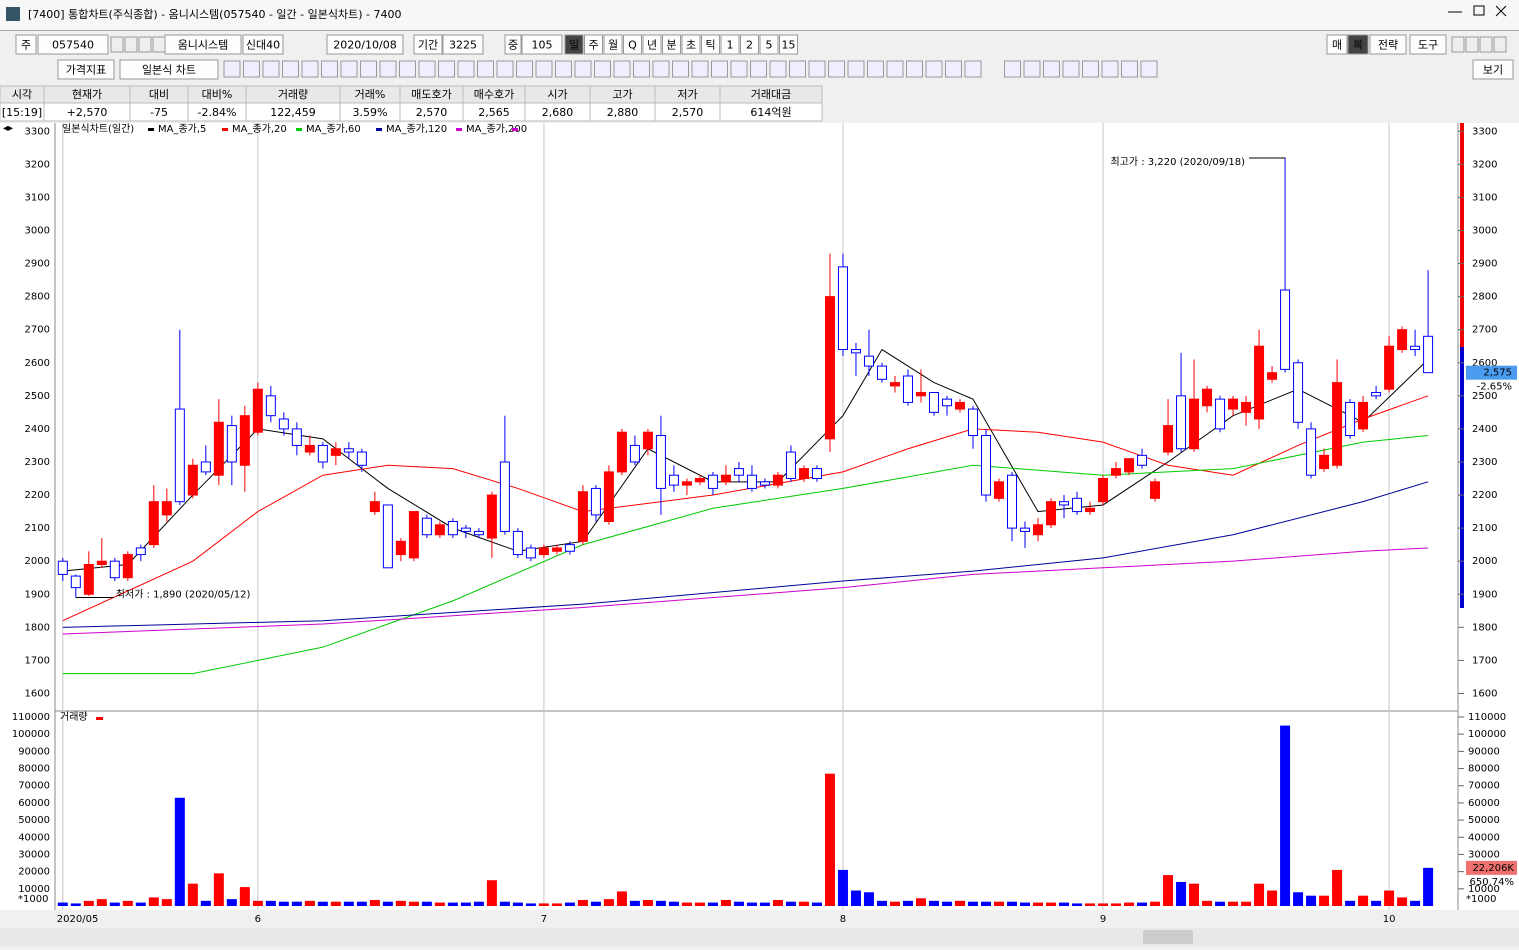 This screenshot has height=950, width=1519. Describe the element at coordinates (759, 937) in the screenshot. I see `scroll-bar` at that location.